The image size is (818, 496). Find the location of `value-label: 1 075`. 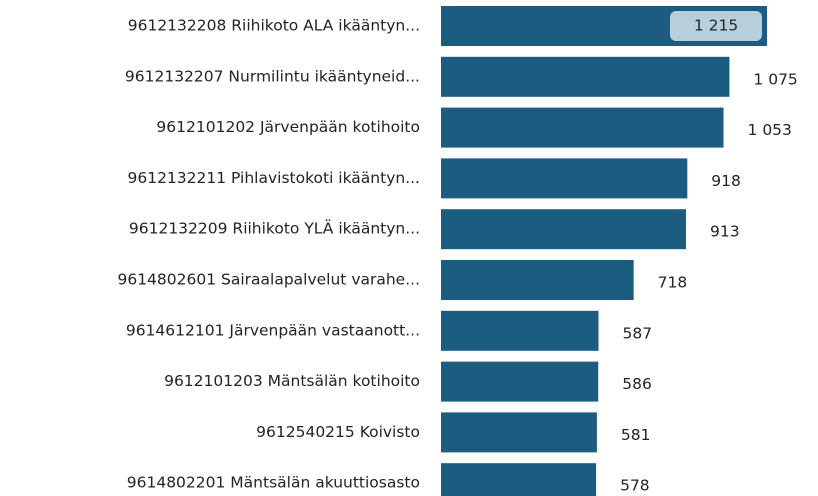

value-label: 1 075 is located at coordinates (775, 79).